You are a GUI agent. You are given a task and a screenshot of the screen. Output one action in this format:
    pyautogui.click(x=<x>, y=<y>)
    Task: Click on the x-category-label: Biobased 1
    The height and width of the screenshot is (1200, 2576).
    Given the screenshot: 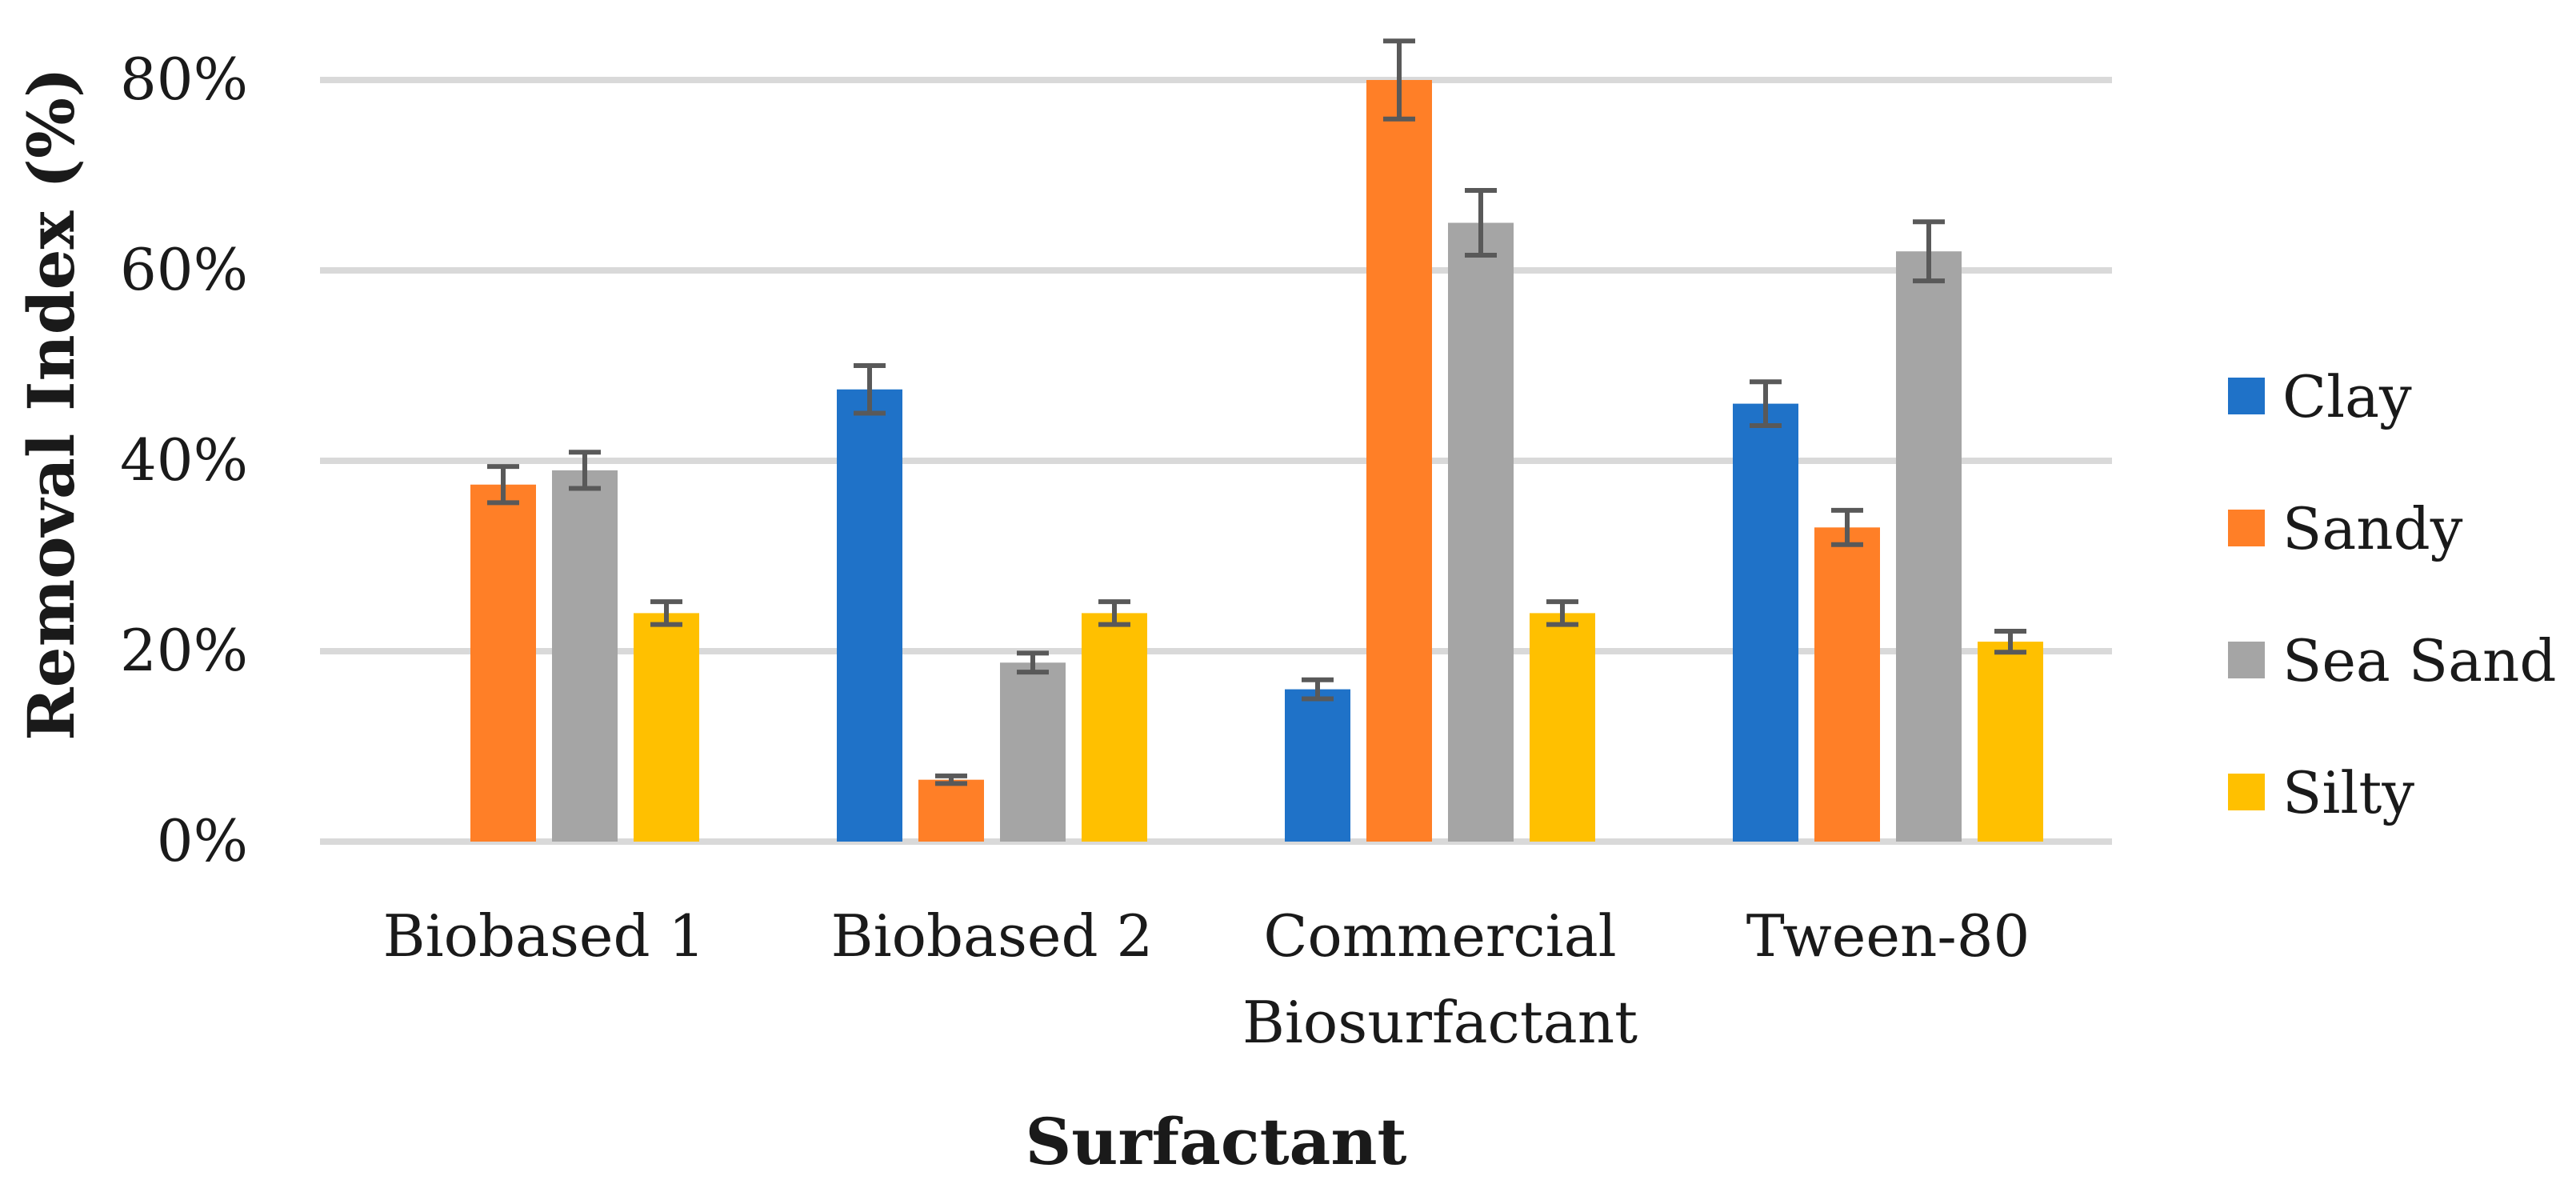 What is the action you would take?
    pyautogui.click(x=544, y=936)
    